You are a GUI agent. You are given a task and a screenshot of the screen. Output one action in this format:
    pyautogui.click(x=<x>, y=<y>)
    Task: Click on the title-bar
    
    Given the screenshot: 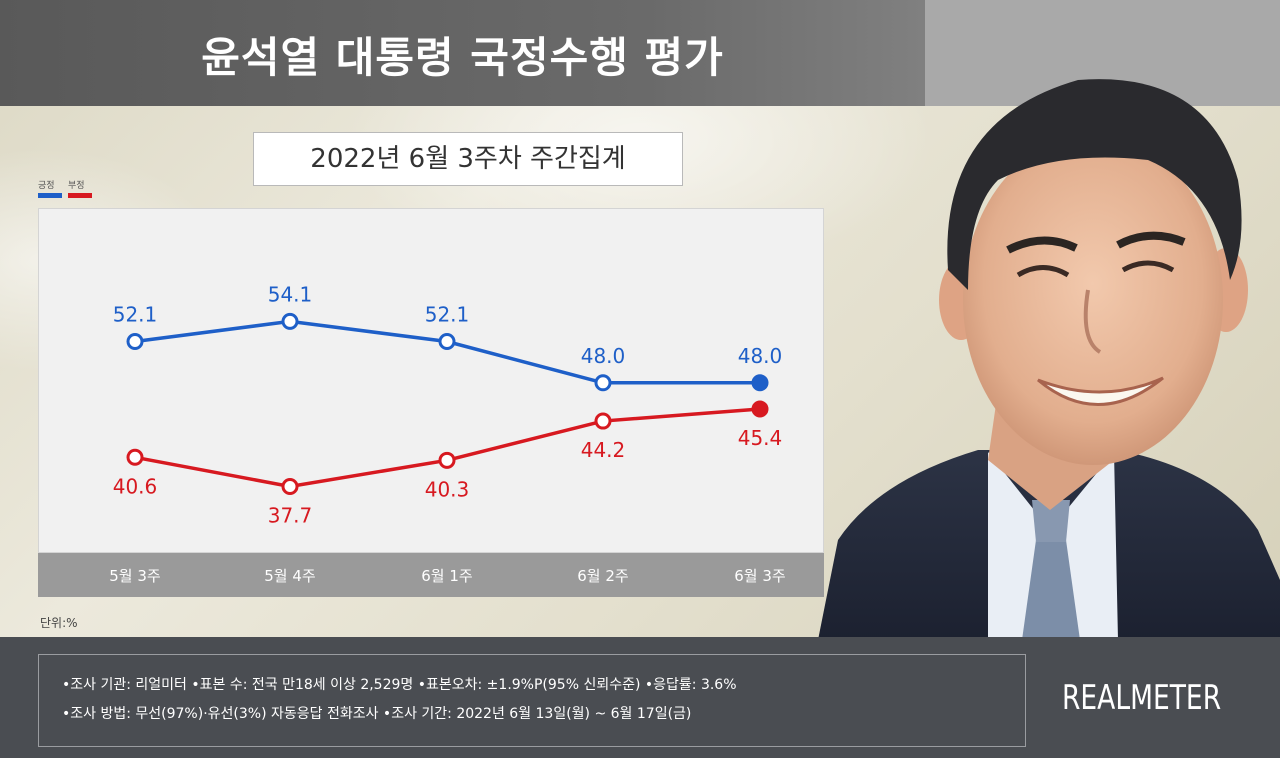 What is the action you would take?
    pyautogui.click(x=462, y=53)
    